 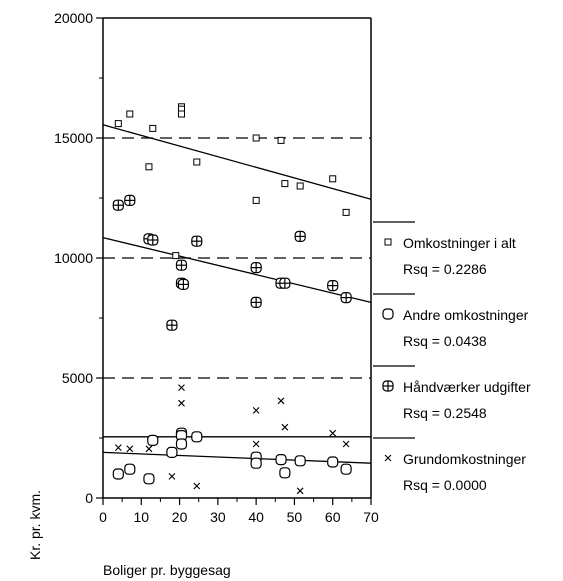 I want to click on x-tick-label: 60, so click(x=333, y=517).